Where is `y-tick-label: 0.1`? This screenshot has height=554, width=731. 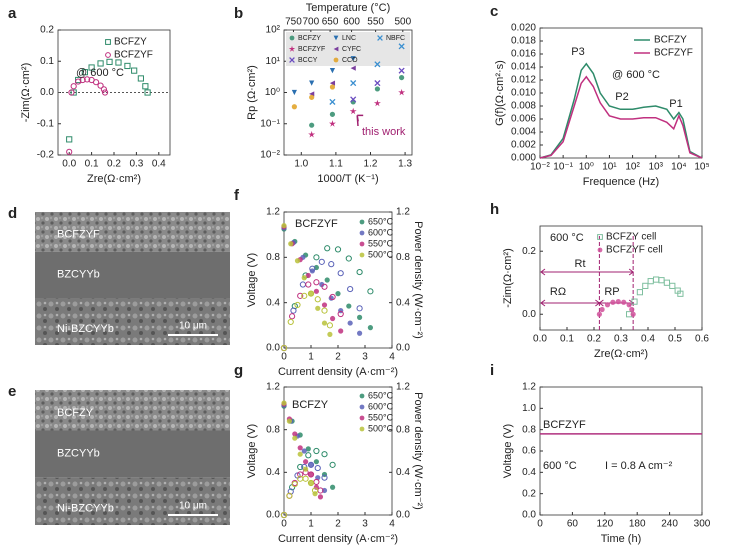
y-tick-label: 0.1 is located at coordinates (47, 61).